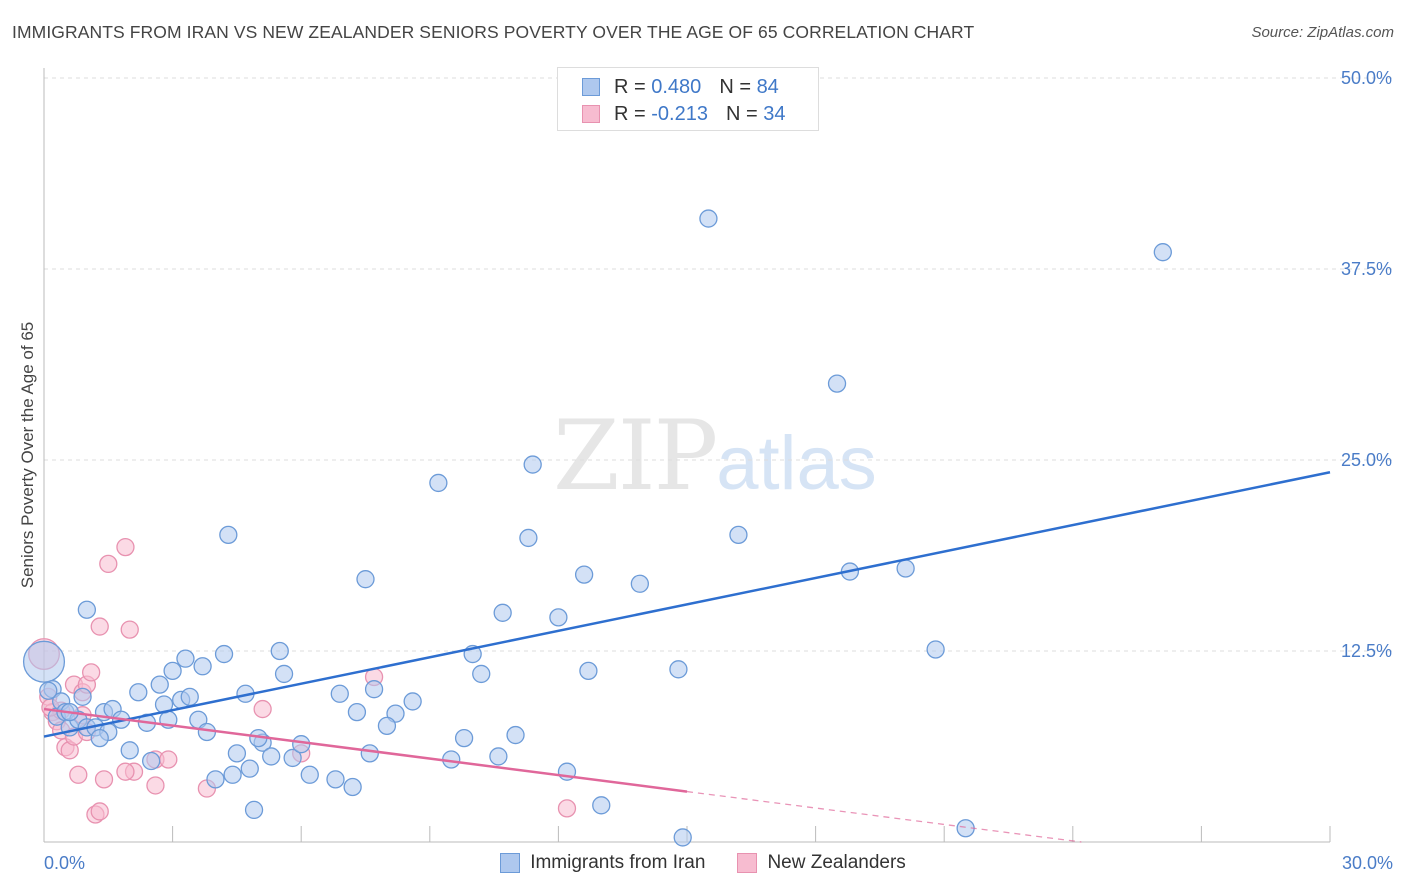 The width and height of the screenshot is (1406, 892). Describe the element at coordinates (1367, 863) in the screenshot. I see `x-tick-label-max: 30.0%` at that location.